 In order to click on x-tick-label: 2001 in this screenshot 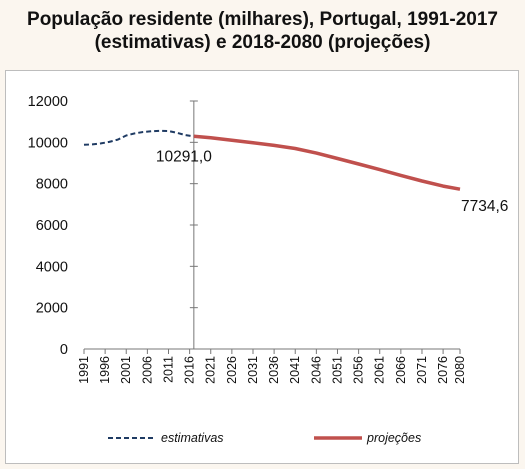, I will do `click(126, 370)`.